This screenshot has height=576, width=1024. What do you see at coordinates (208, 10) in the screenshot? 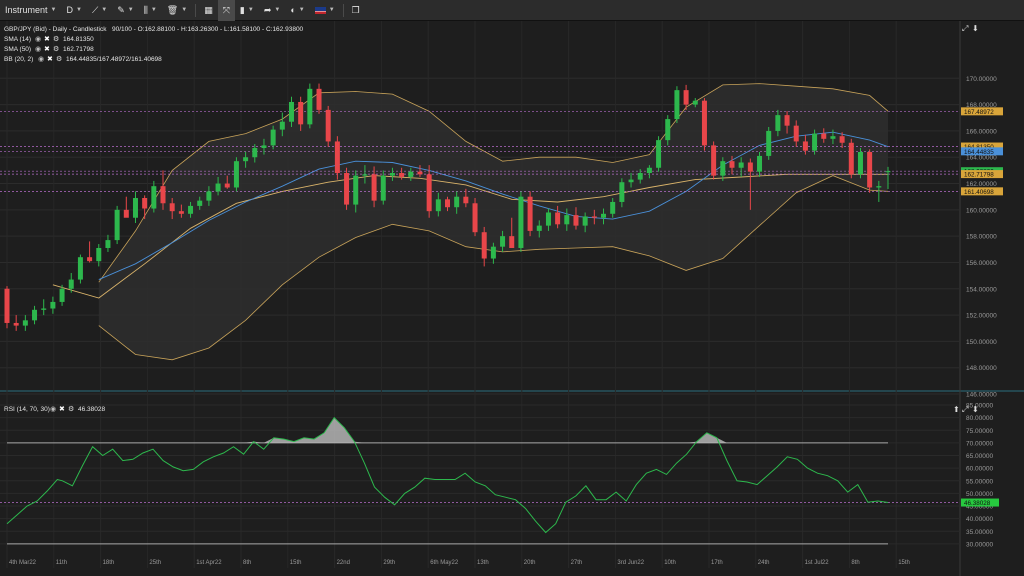
I see `toolbar-layout-button: ▦` at bounding box center [208, 10].